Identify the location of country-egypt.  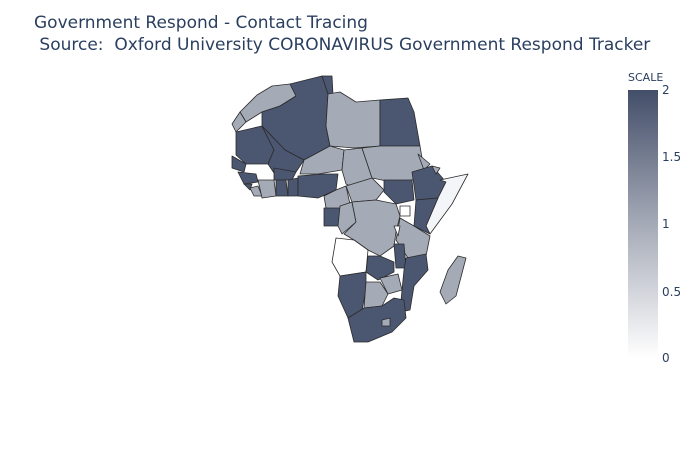
(400, 122).